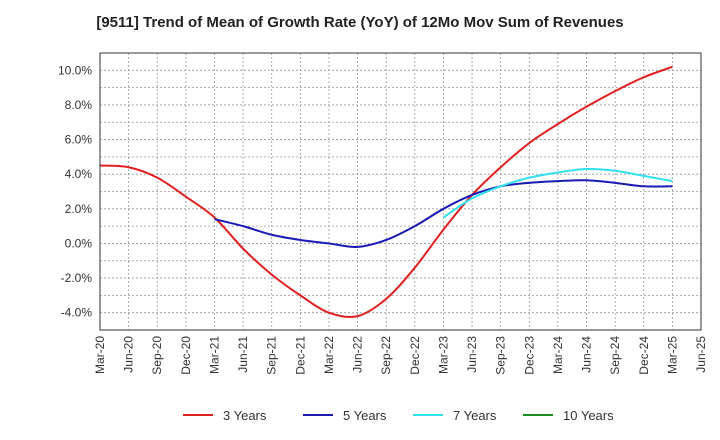 This screenshot has height=440, width=720. I want to click on x-tick-label: Jun-23, so click(472, 354).